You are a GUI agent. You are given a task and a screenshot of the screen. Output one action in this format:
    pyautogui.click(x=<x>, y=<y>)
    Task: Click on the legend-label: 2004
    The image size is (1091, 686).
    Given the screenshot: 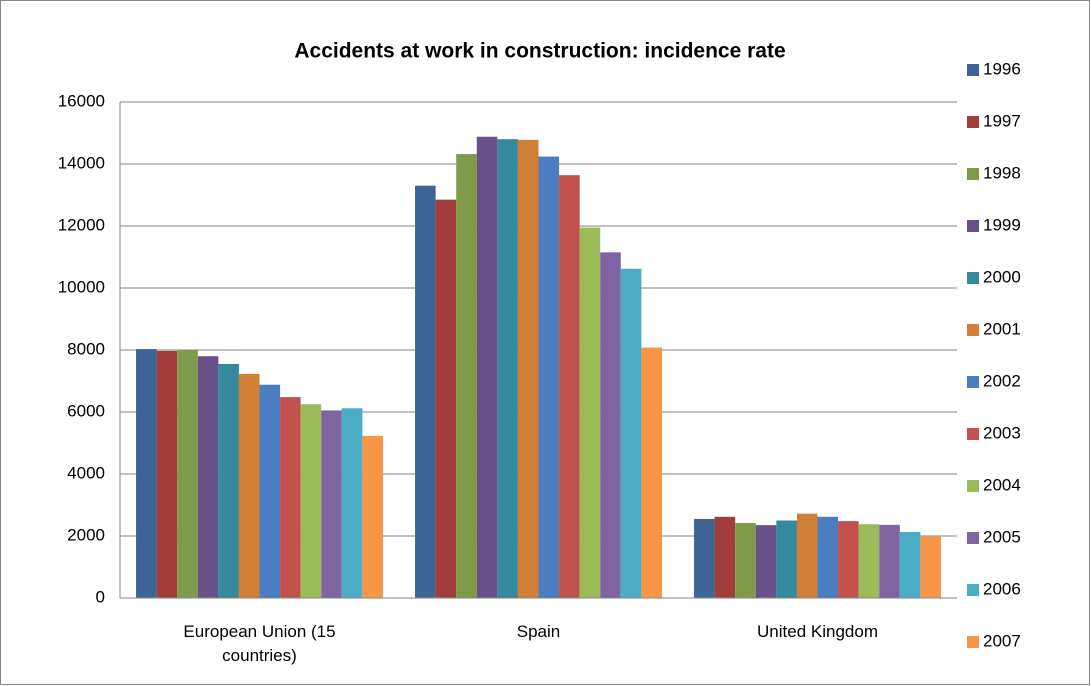 What is the action you would take?
    pyautogui.click(x=1002, y=484)
    